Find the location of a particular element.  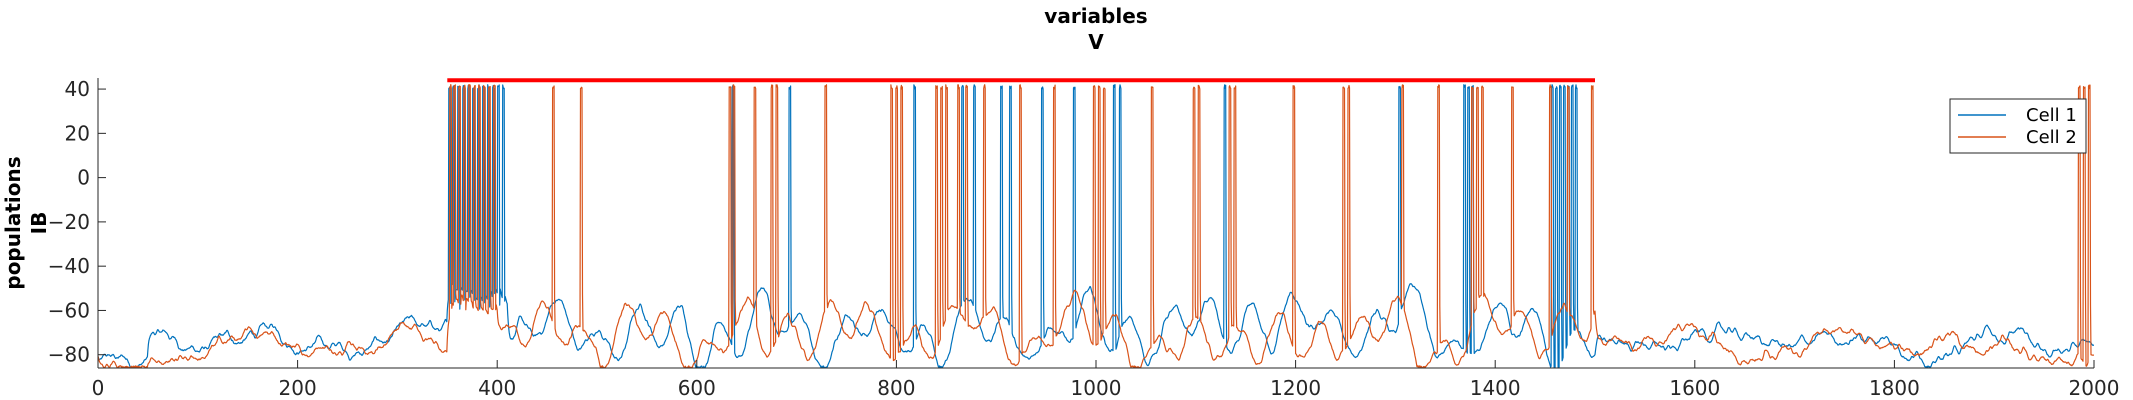

y-axis-label: populations IB is located at coordinates (26, 222).